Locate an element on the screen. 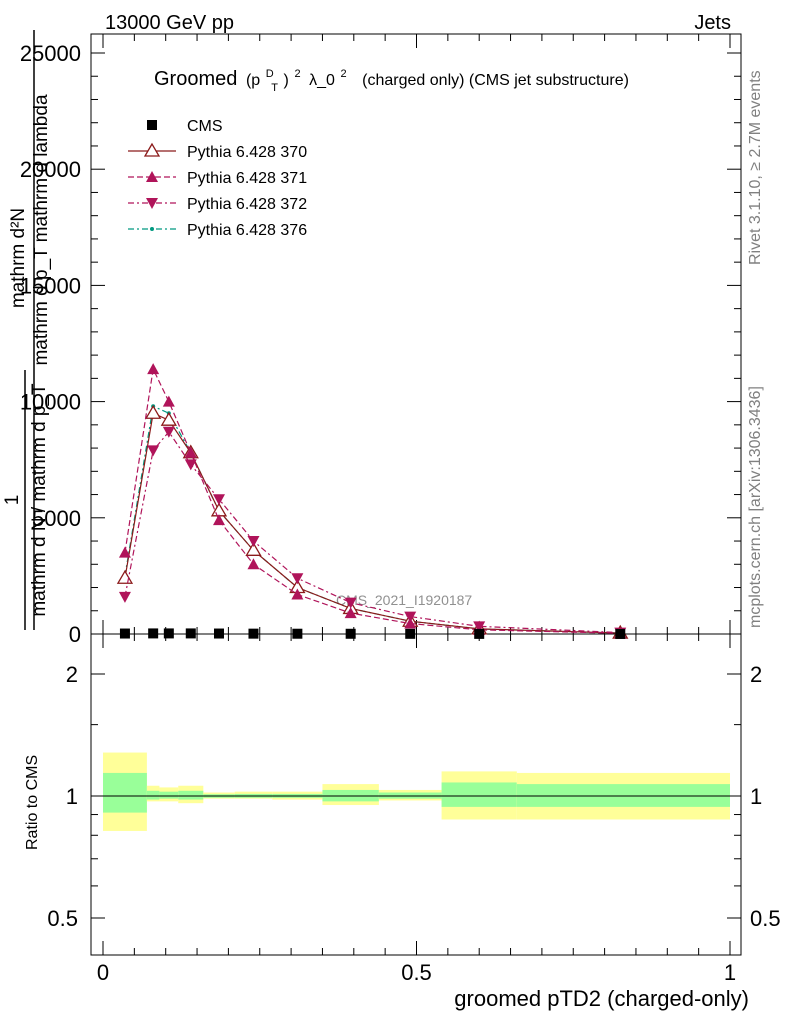  rivet-label: Rivet 3.1.10, ≥ 2.7M events is located at coordinates (755, 167).